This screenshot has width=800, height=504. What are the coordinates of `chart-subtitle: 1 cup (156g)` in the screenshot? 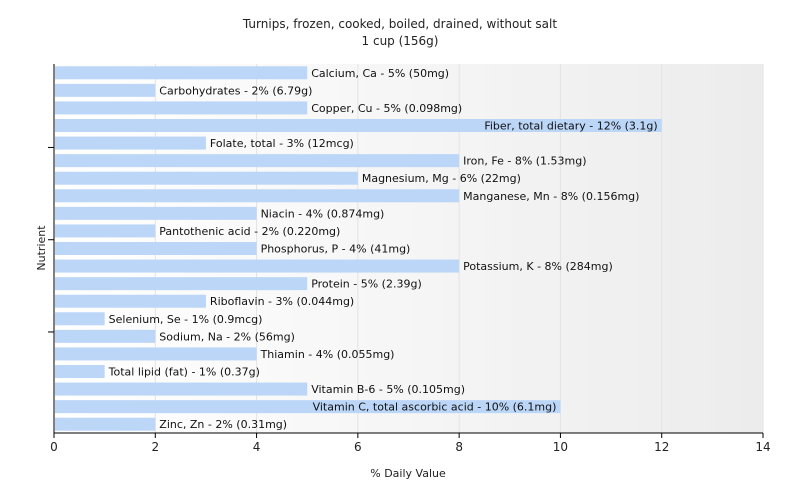 It's located at (400, 41).